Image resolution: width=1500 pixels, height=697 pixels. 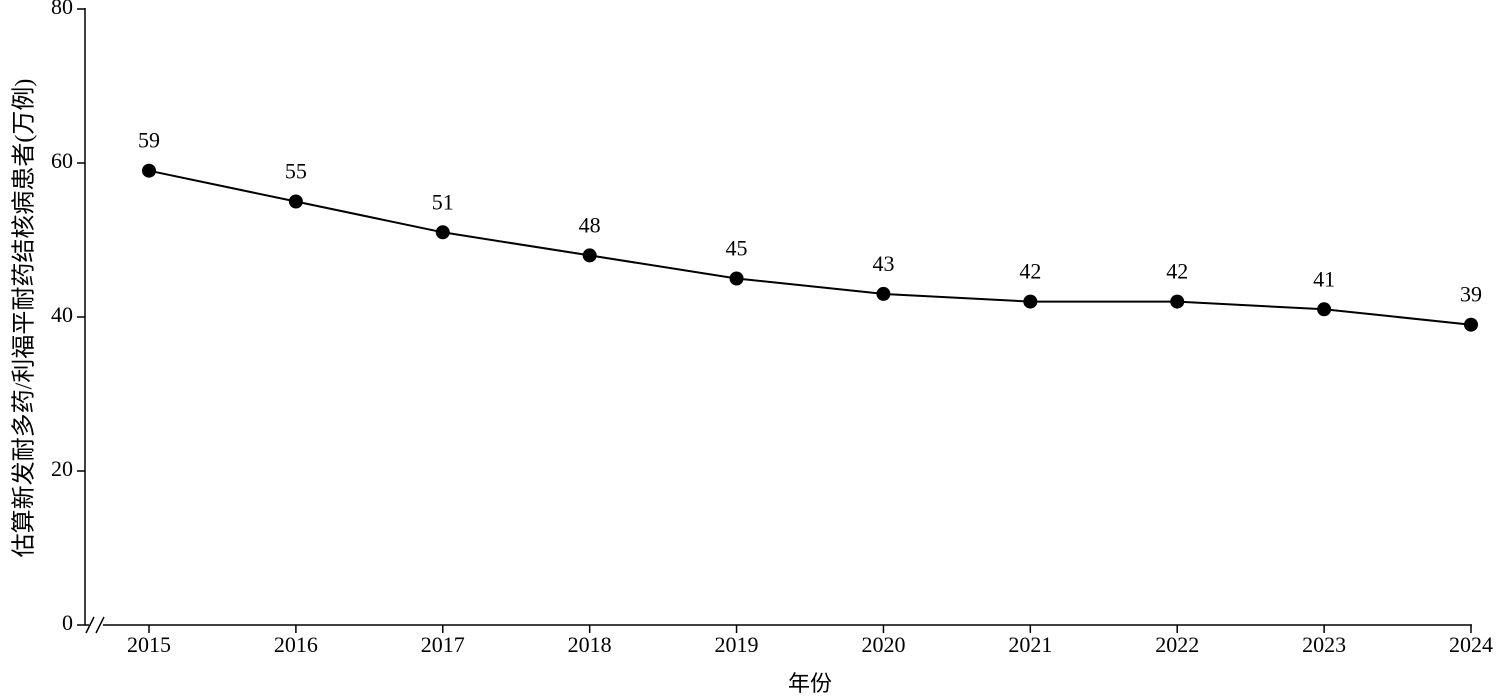 What do you see at coordinates (1324, 644) in the screenshot?
I see `x-tick-label: 2023` at bounding box center [1324, 644].